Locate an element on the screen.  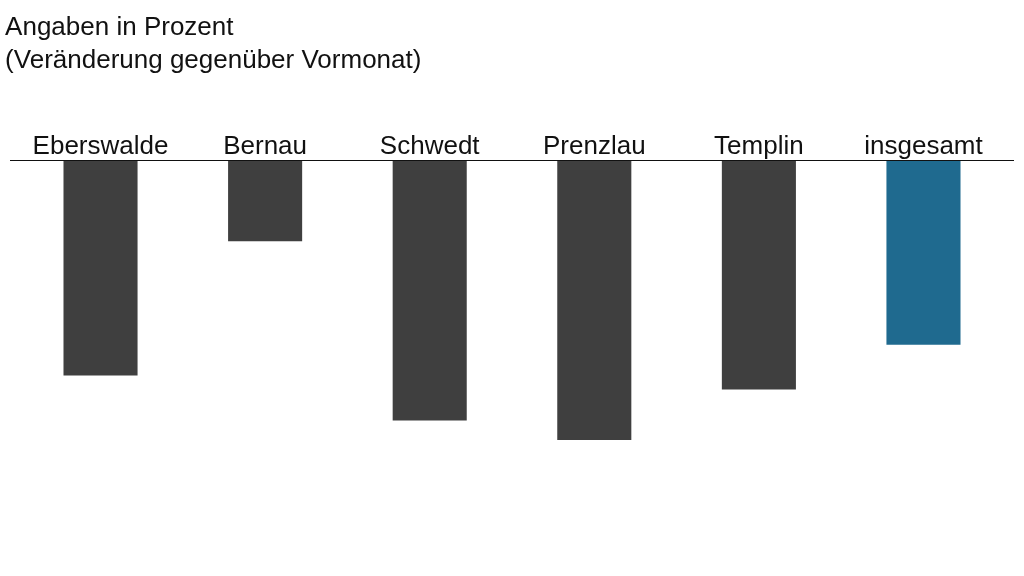
chart-subtitle: (Veränderung gegenüber Vormonat) is located at coordinates (213, 59).